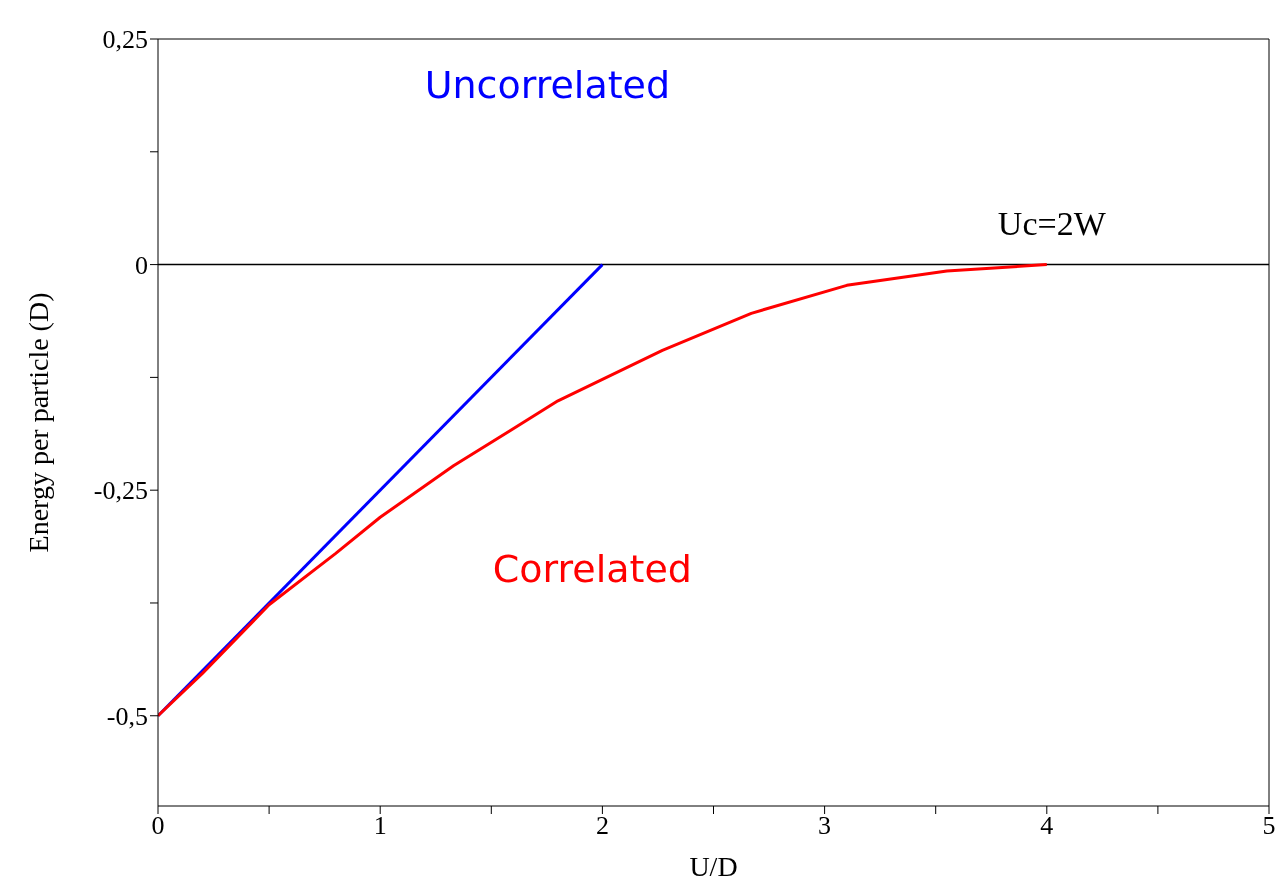  What do you see at coordinates (127, 716) in the screenshot?
I see `y-tick-label: -0,5` at bounding box center [127, 716].